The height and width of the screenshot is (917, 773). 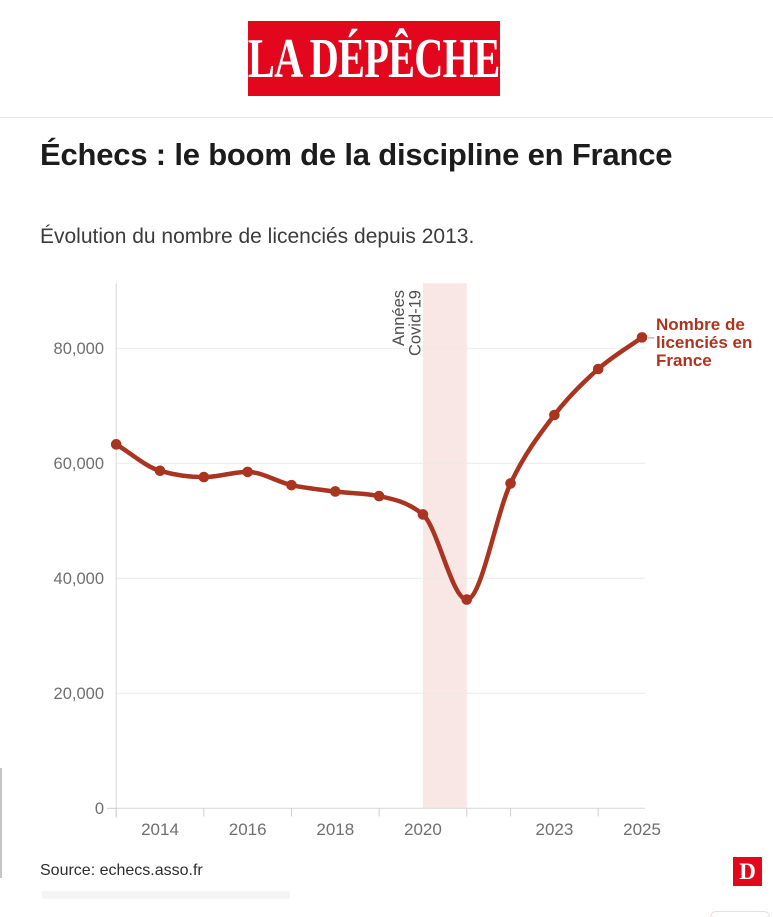 What do you see at coordinates (99, 809) in the screenshot?
I see `y-axis-label: 0` at bounding box center [99, 809].